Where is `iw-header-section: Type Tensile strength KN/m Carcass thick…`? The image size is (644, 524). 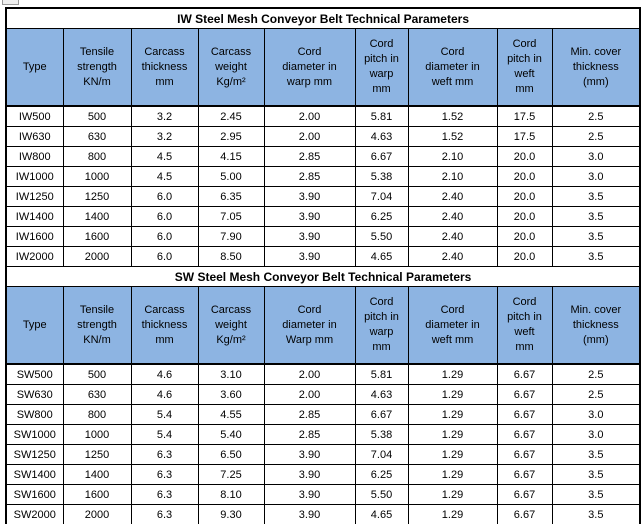
iw-header-section: Type Tensile strength KN/m Carcass thick… is located at coordinates (323, 67).